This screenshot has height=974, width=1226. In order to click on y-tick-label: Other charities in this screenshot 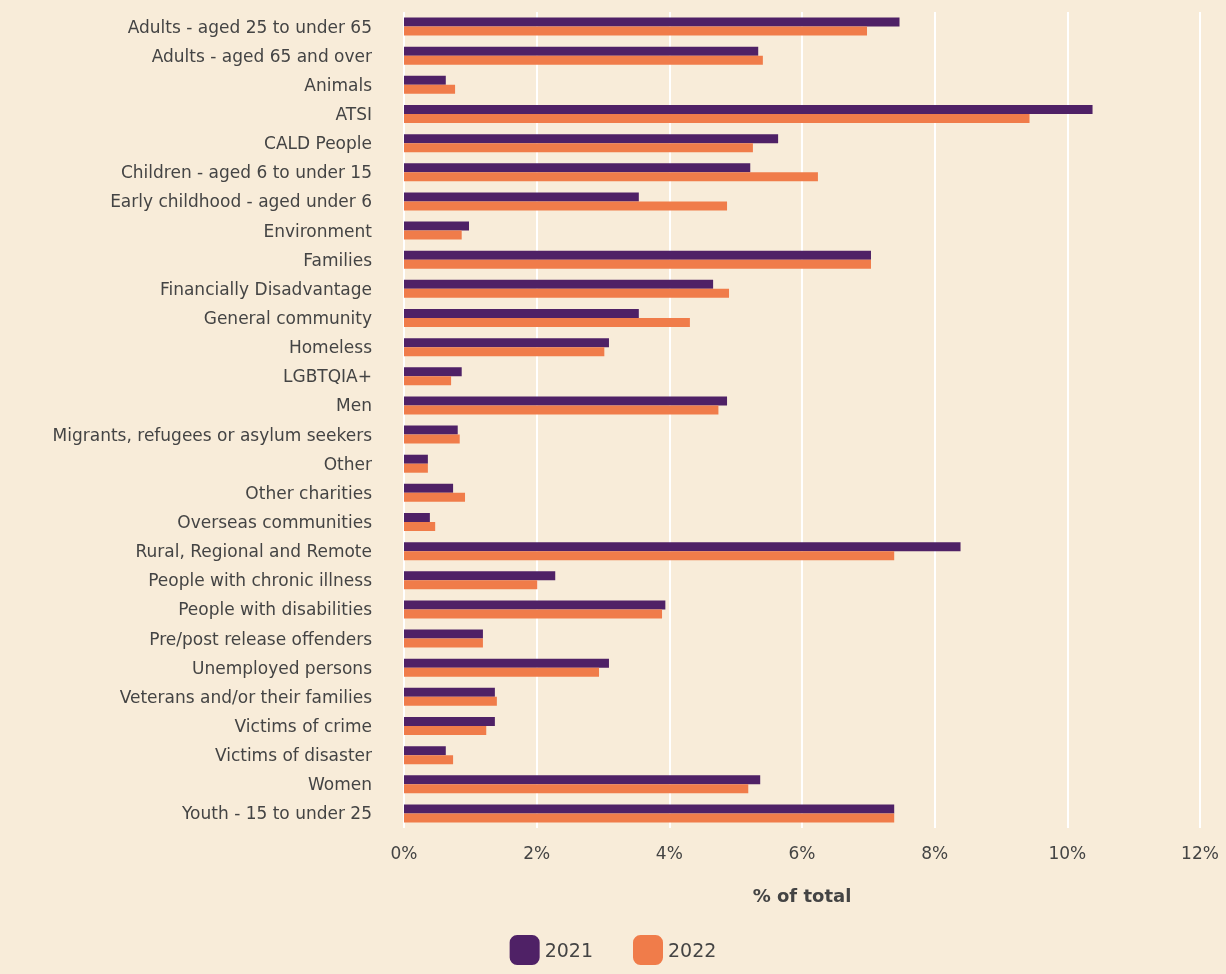, I will do `click(309, 492)`.